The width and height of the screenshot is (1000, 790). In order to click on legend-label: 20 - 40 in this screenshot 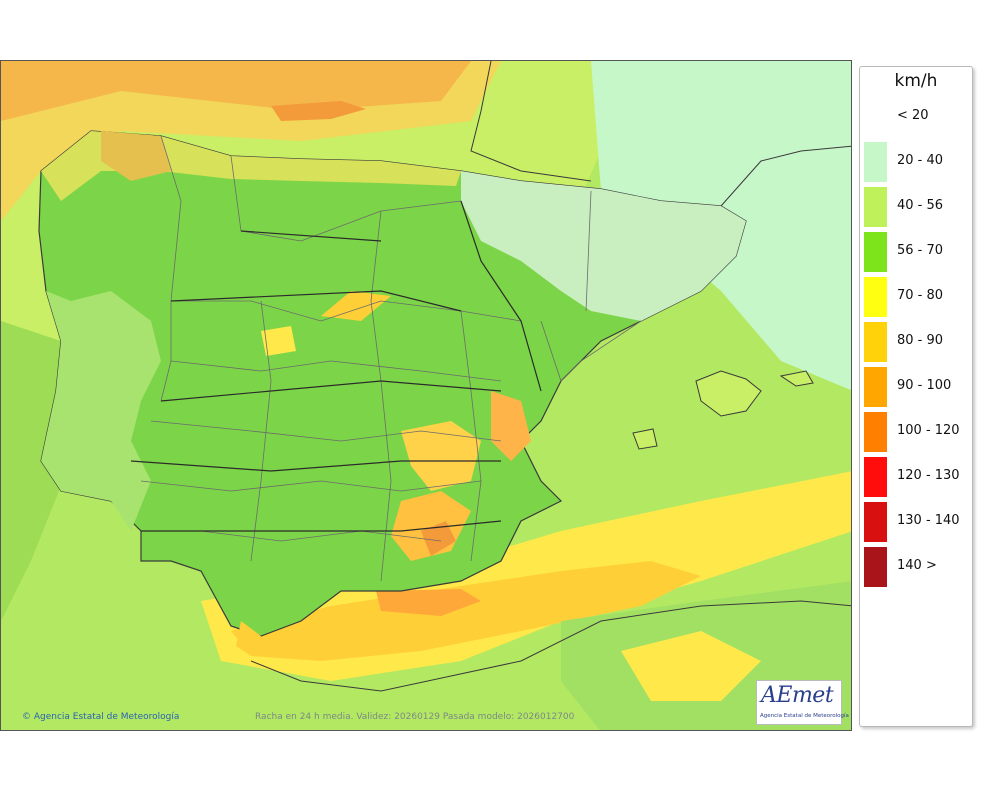, I will do `click(920, 160)`.